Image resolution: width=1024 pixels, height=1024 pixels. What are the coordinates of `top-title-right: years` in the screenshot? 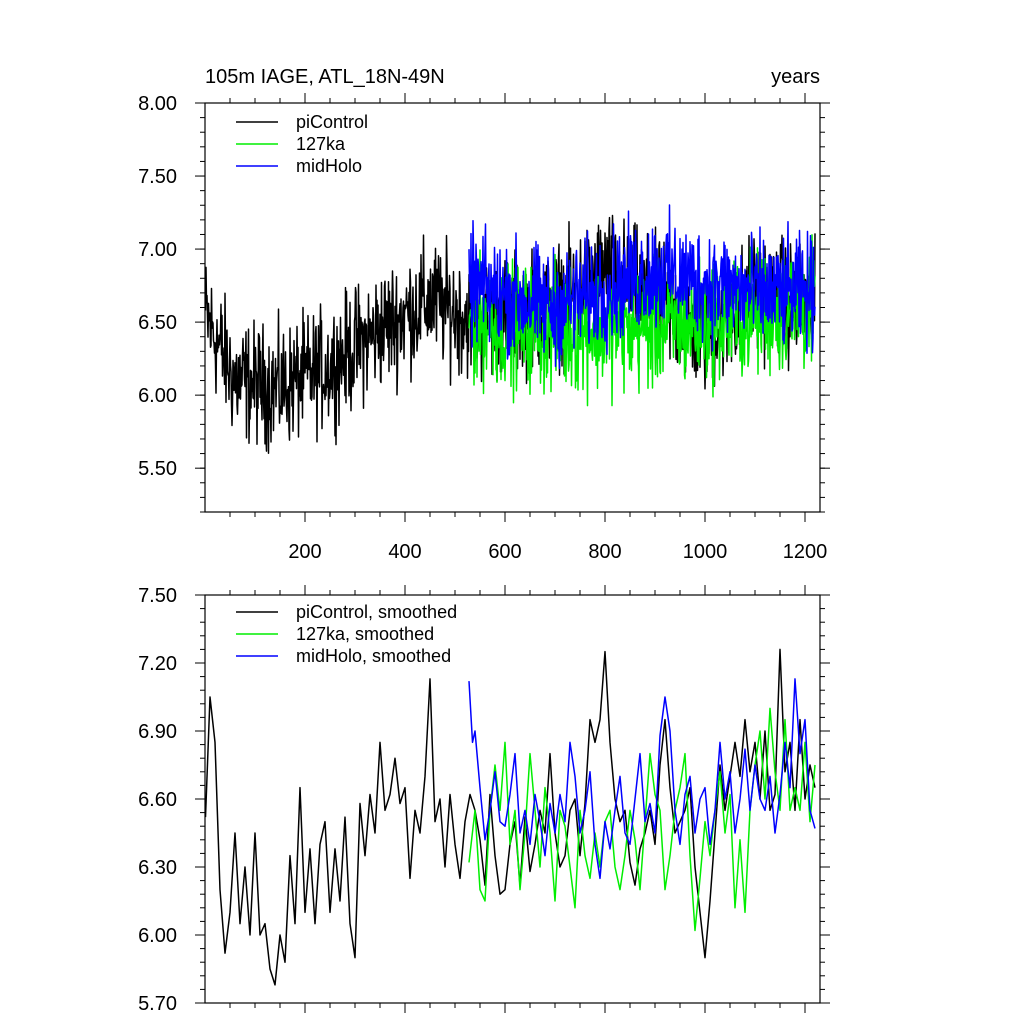 It's located at (795, 77).